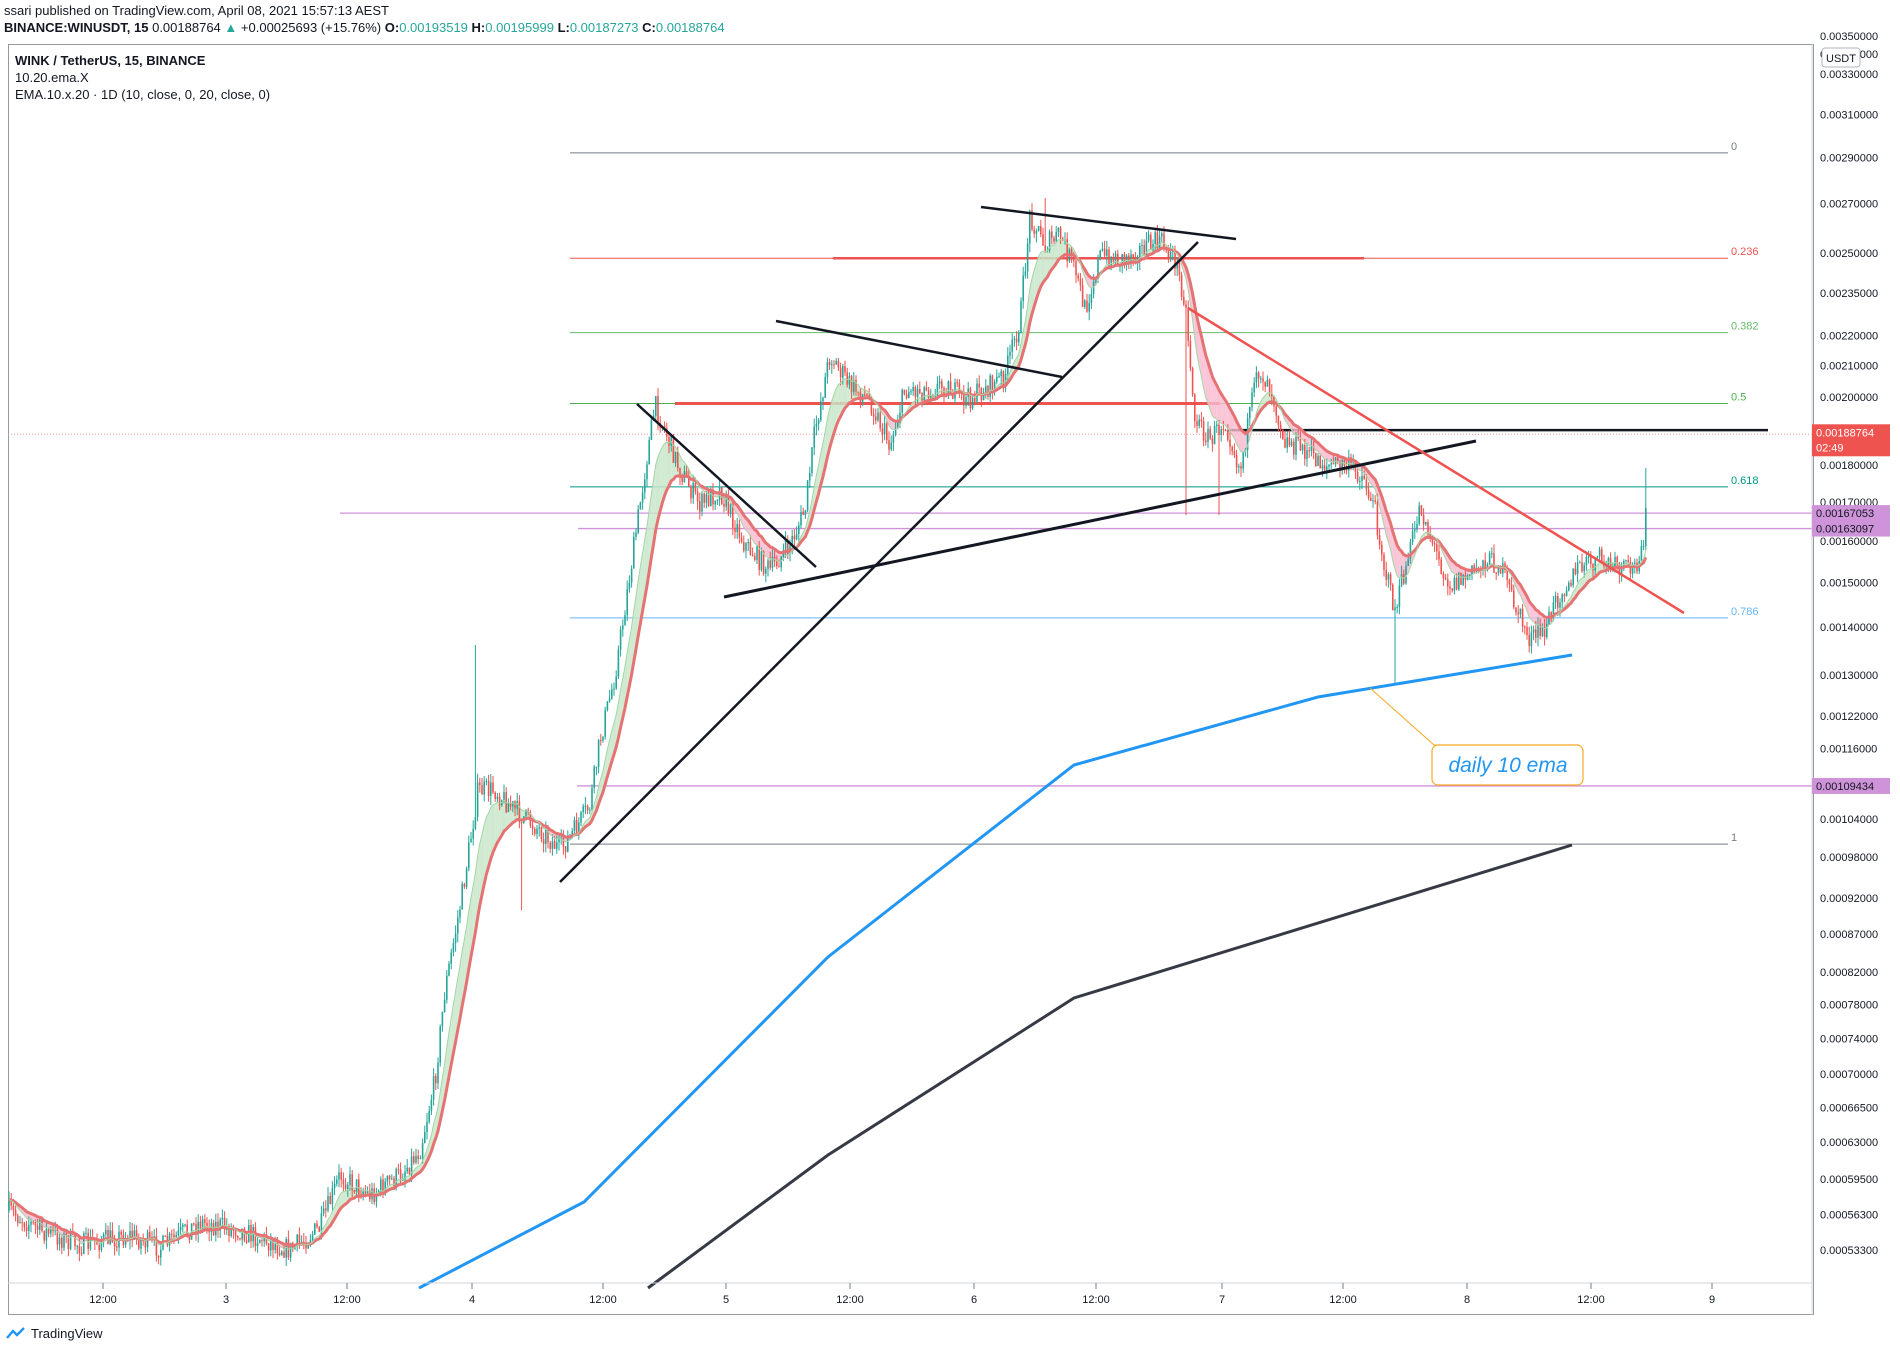 The height and width of the screenshot is (1351, 1900). Describe the element at coordinates (54, 1333) in the screenshot. I see `footer-brand: TradingView` at that location.